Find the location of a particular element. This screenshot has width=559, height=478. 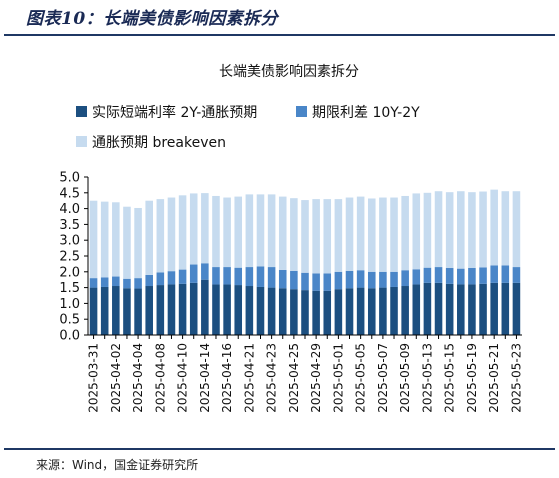

y-tick-label: 0.5 is located at coordinates (69, 320).